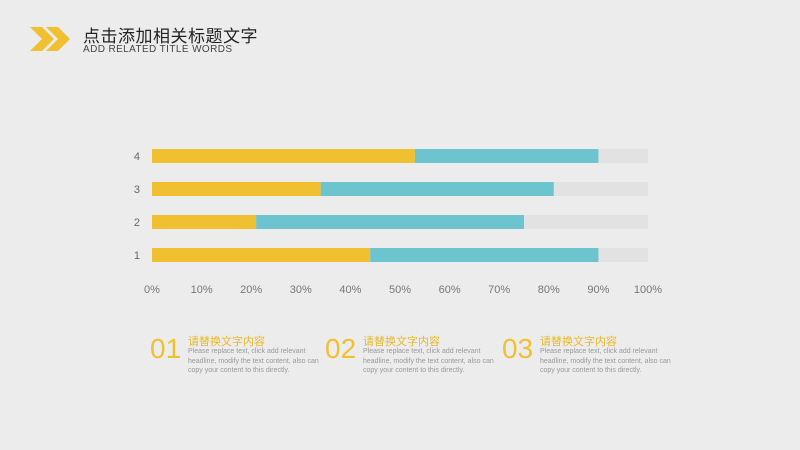 The height and width of the screenshot is (450, 800). Describe the element at coordinates (450, 290) in the screenshot. I see `x-tick-label: 60%` at that location.